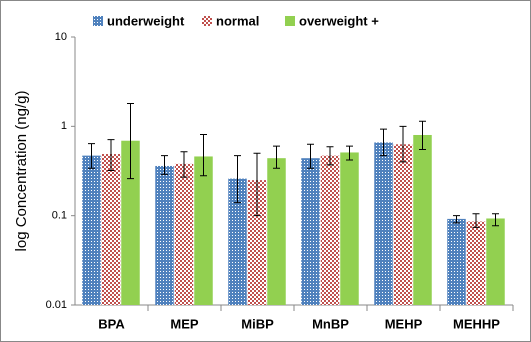  Describe the element at coordinates (476, 323) in the screenshot. I see `x-tick-label: MEHHP` at that location.